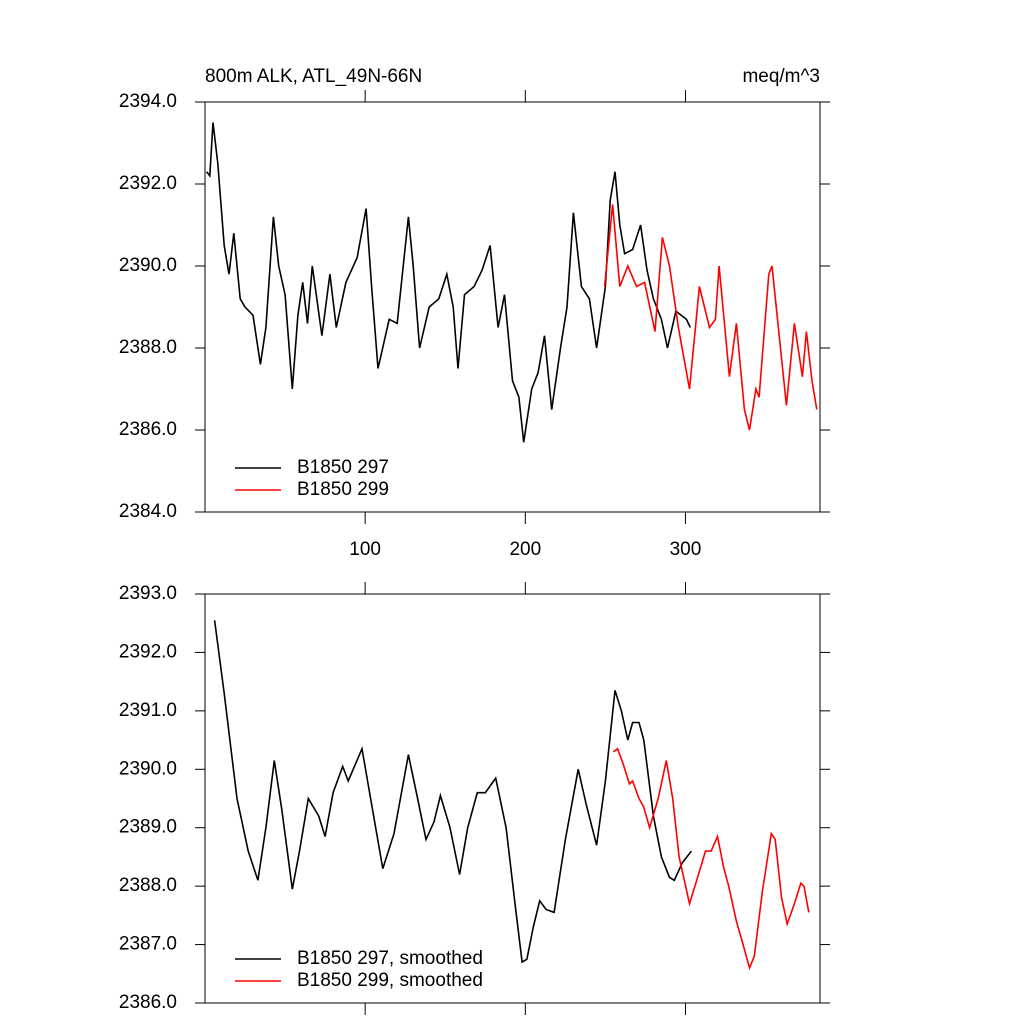  Describe the element at coordinates (781, 76) in the screenshot. I see `units-label: meq/m^3` at that location.